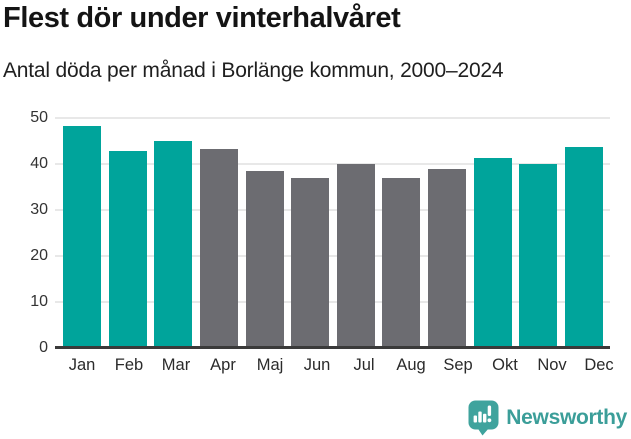 The width and height of the screenshot is (631, 439). Describe the element at coordinates (127, 249) in the screenshot. I see `bar-feb` at that location.